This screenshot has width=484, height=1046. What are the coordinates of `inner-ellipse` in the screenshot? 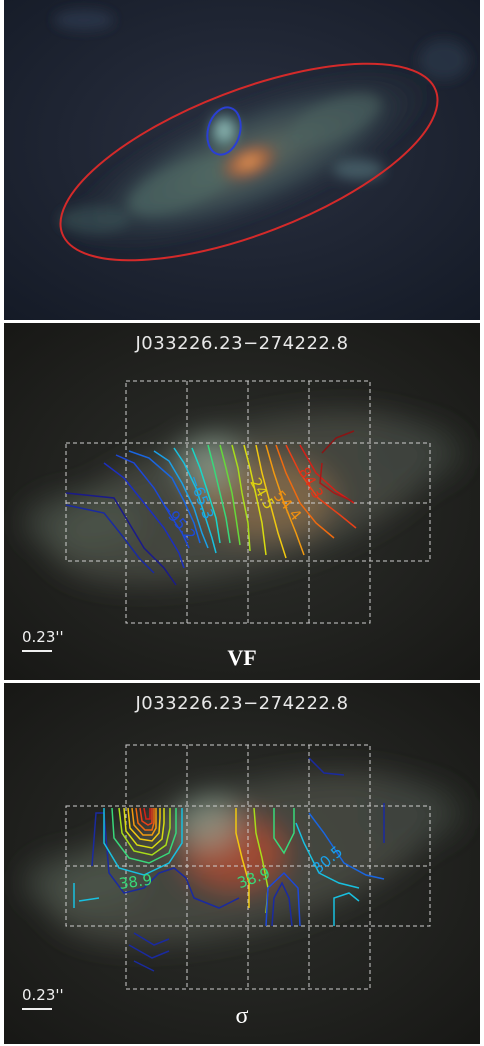 It's located at (224, 131).